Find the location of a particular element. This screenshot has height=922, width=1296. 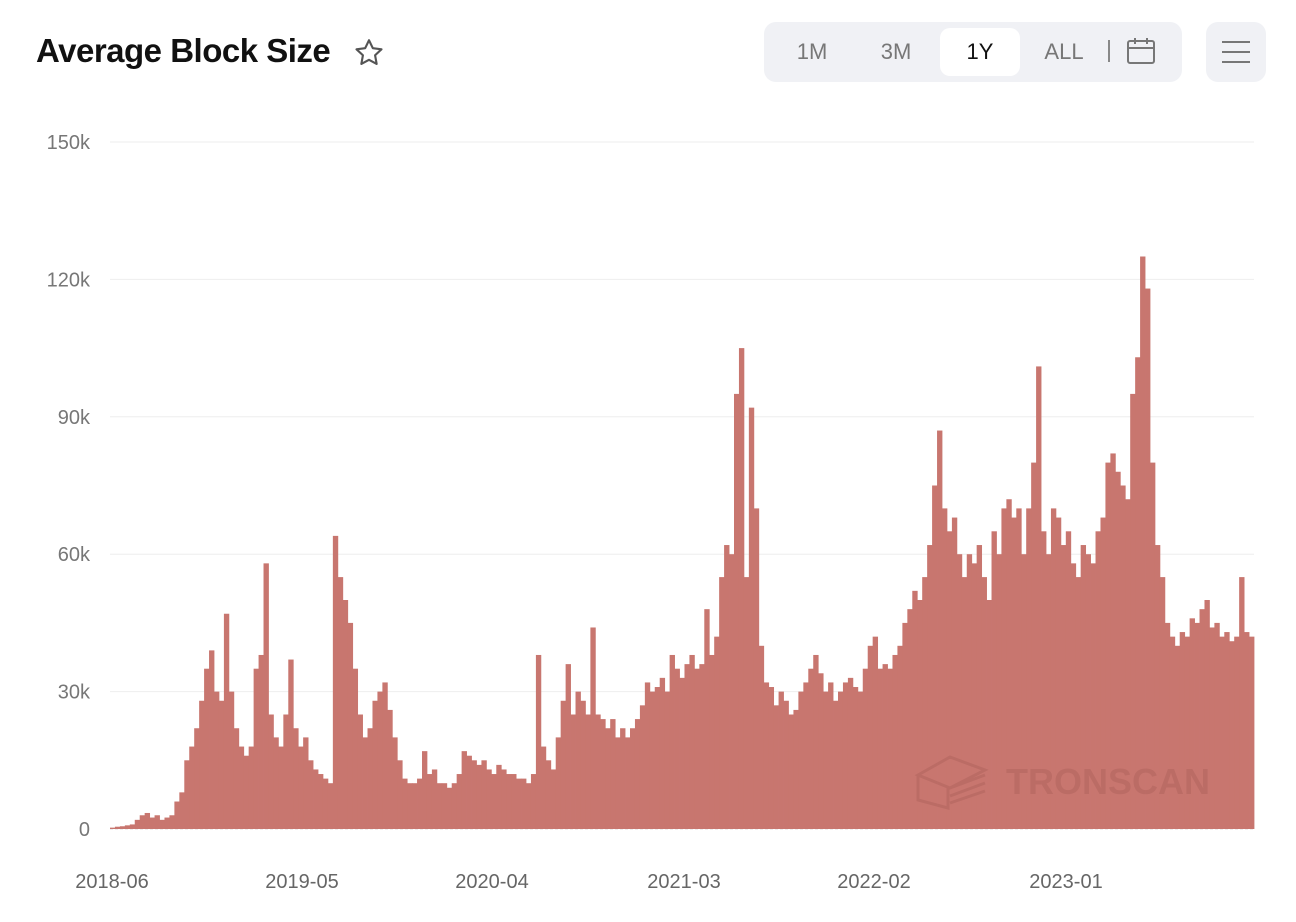

range-1y-button: 1Y is located at coordinates (980, 52).